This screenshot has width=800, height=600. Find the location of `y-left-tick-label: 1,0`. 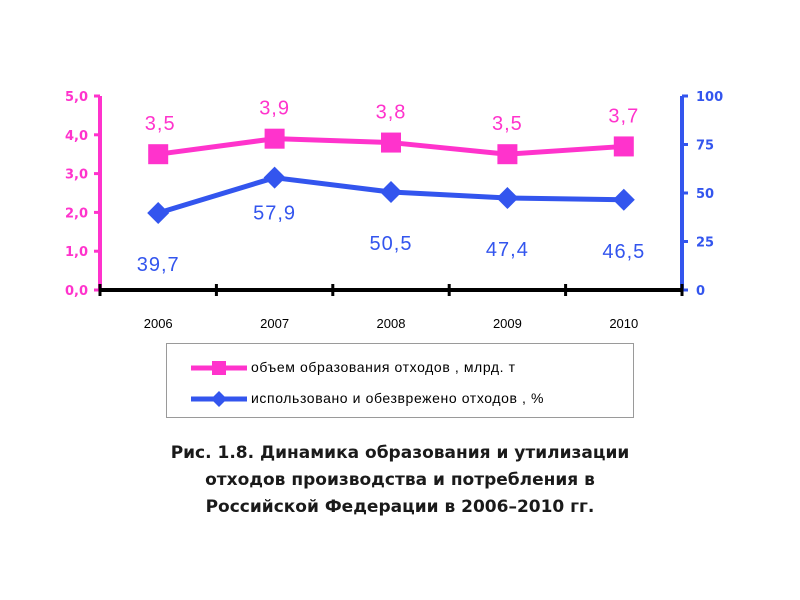

y-left-tick-label: 1,0 is located at coordinates (76, 252).